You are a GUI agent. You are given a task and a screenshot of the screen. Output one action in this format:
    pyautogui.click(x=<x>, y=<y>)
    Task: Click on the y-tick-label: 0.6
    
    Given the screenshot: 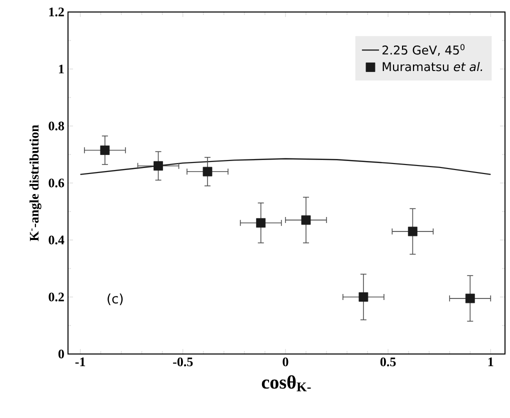 What is the action you would take?
    pyautogui.click(x=56, y=183)
    